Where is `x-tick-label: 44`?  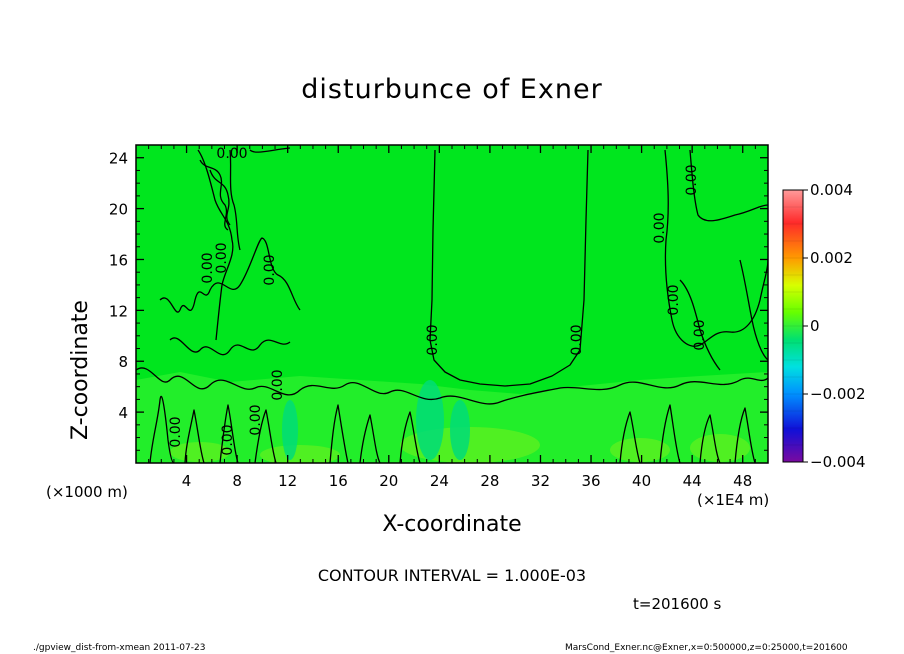
x-tick-label: 44 is located at coordinates (692, 481).